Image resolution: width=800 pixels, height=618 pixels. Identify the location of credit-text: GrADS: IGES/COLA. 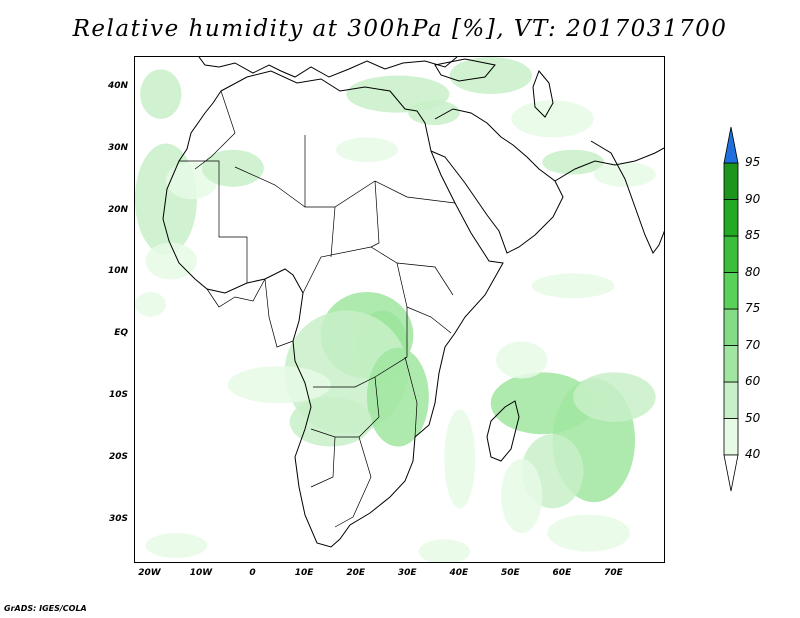
(45, 608).